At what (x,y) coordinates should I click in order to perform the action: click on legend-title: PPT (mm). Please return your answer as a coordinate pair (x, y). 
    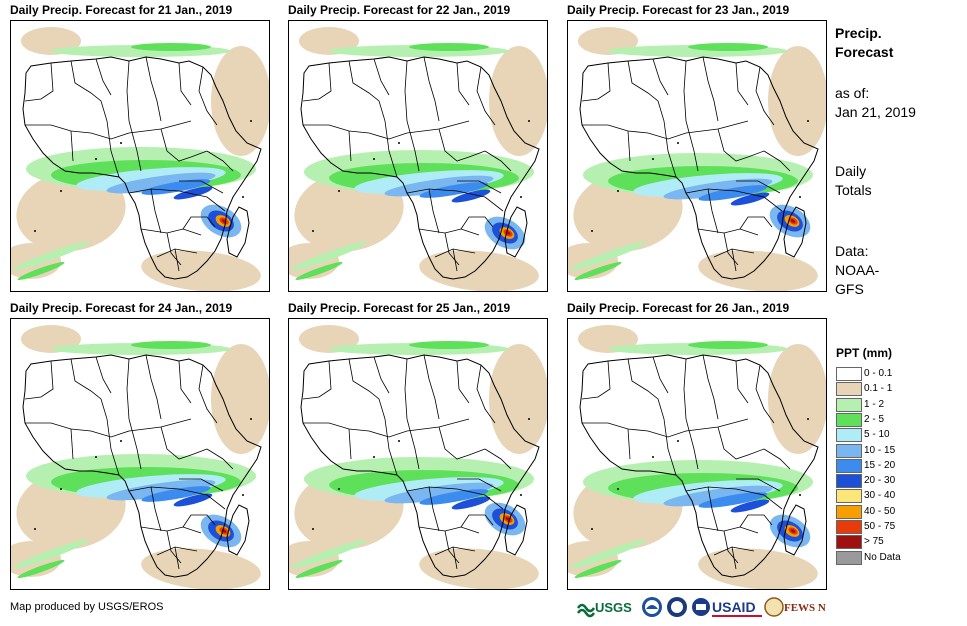
    Looking at the image, I should click on (864, 353).